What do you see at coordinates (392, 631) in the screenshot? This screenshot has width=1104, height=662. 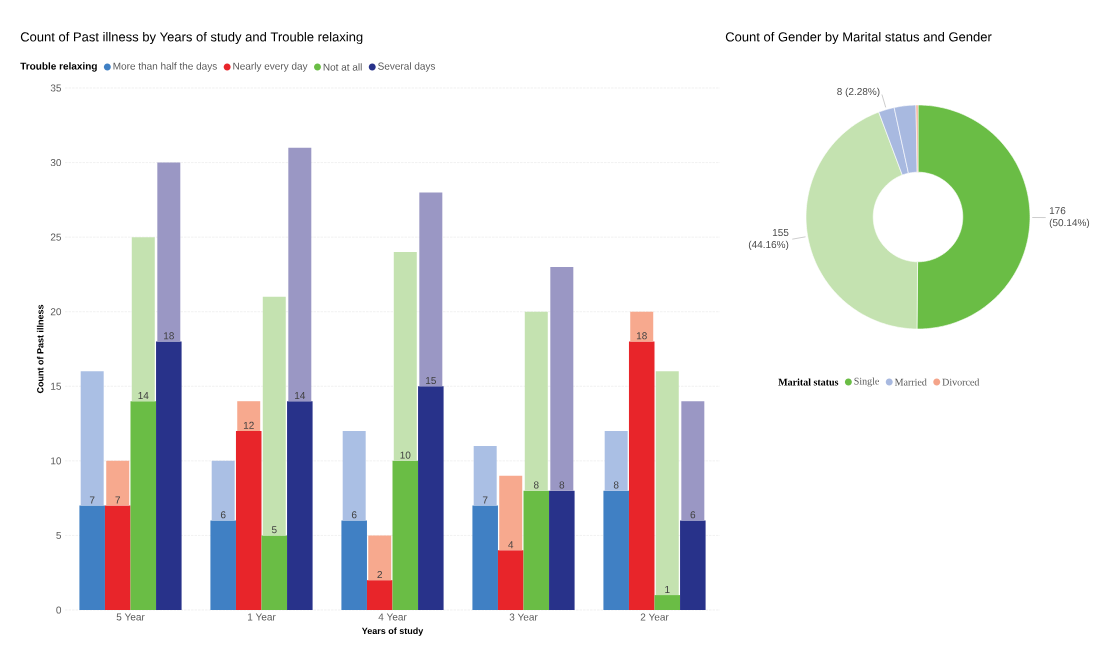 I see `x-axis-title: Years of study` at bounding box center [392, 631].